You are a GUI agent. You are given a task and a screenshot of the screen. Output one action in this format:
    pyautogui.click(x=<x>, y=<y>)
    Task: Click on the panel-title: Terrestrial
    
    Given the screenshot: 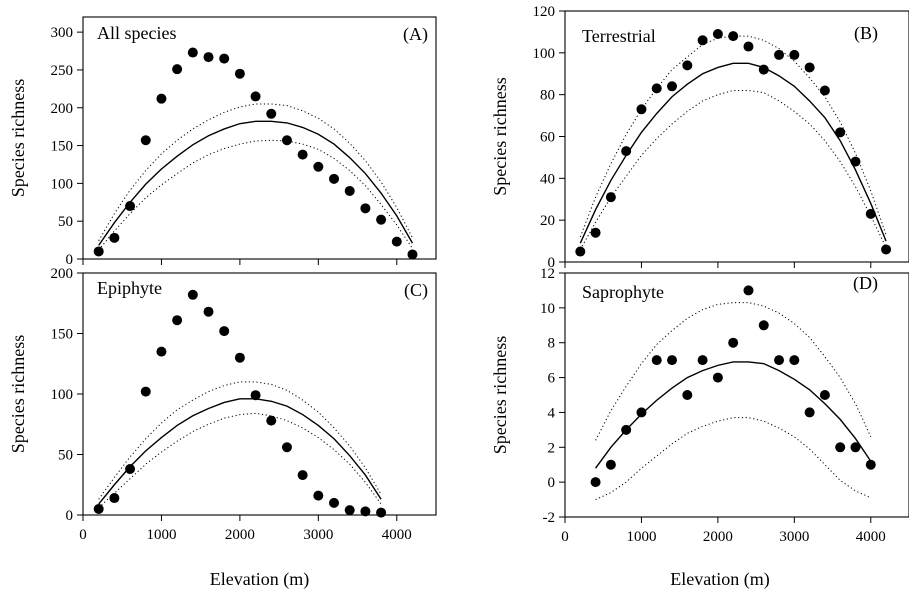 What is the action you would take?
    pyautogui.click(x=619, y=36)
    